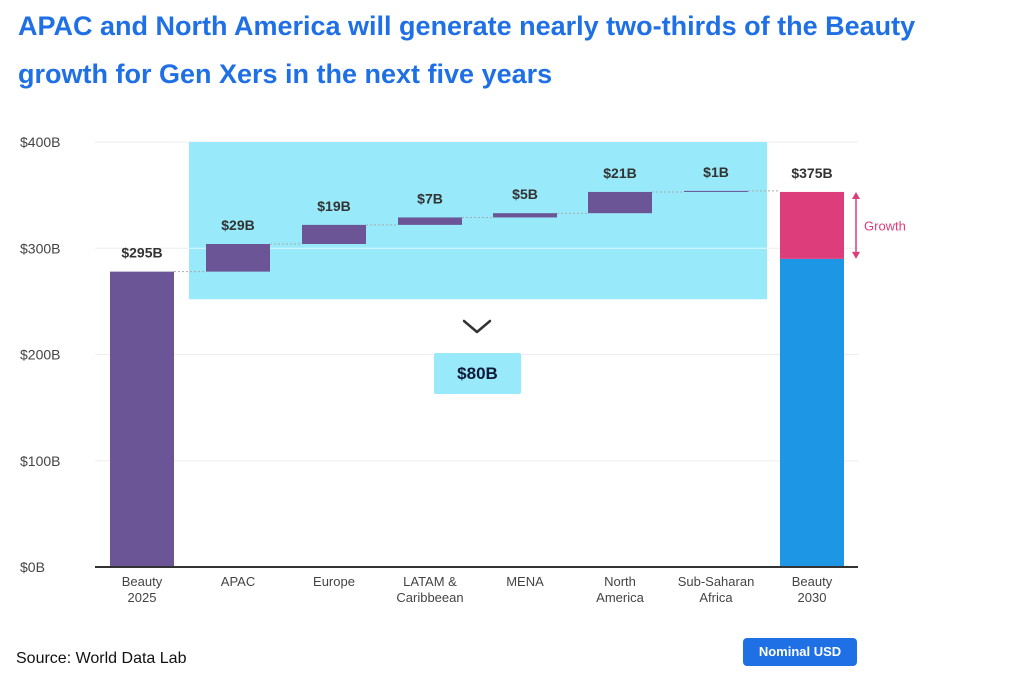  Describe the element at coordinates (811, 173) in the screenshot. I see `data-label: $375B` at that location.